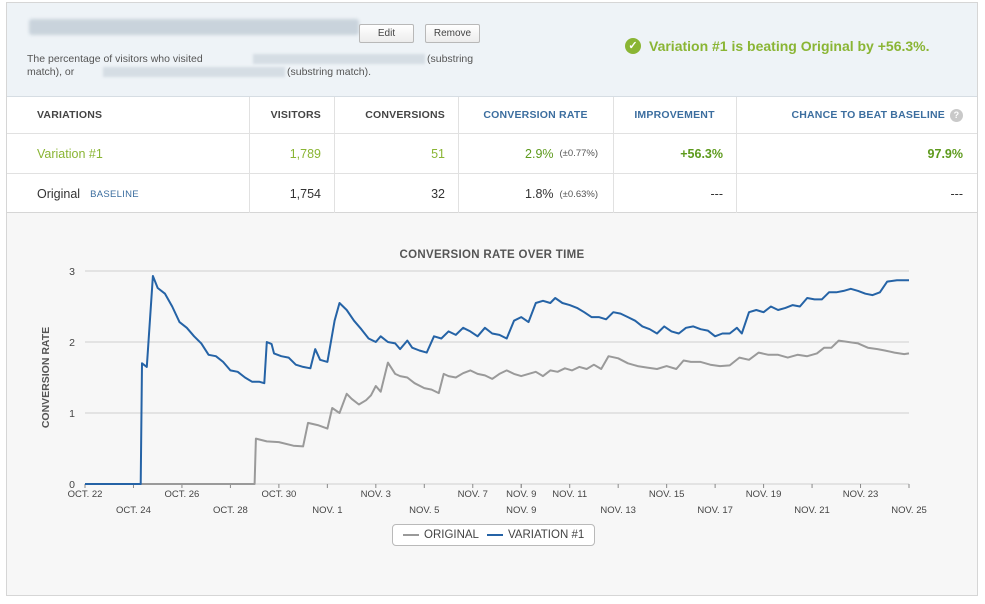  What do you see at coordinates (194, 27) in the screenshot?
I see `goal-title-redacted` at bounding box center [194, 27].